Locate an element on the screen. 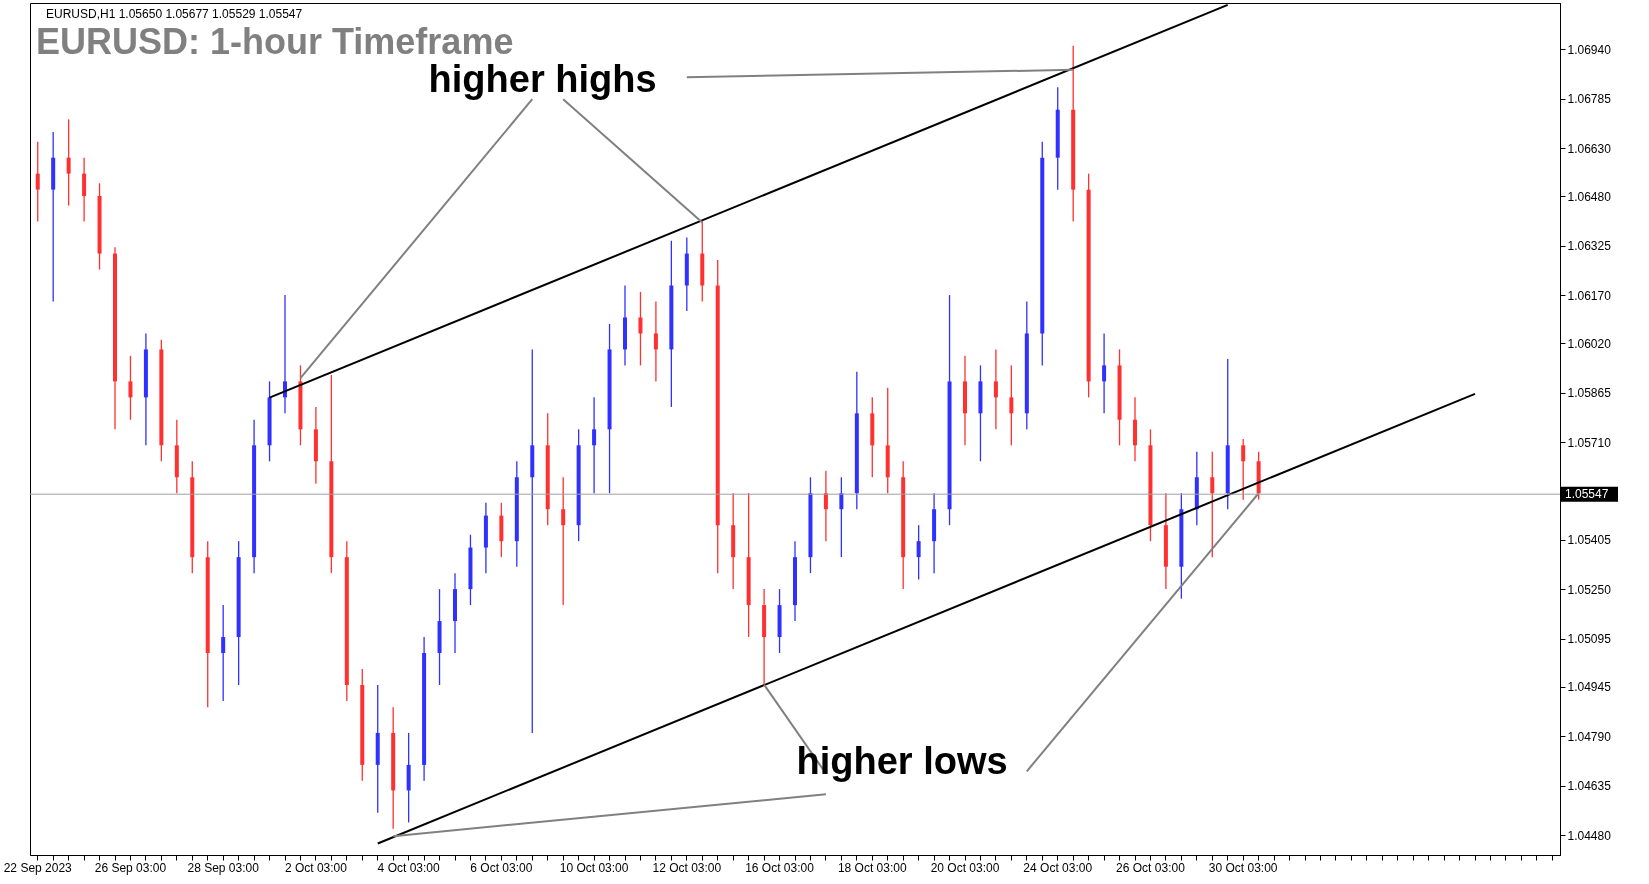 The height and width of the screenshot is (884, 1649). annotation: higher lows is located at coordinates (902, 761).